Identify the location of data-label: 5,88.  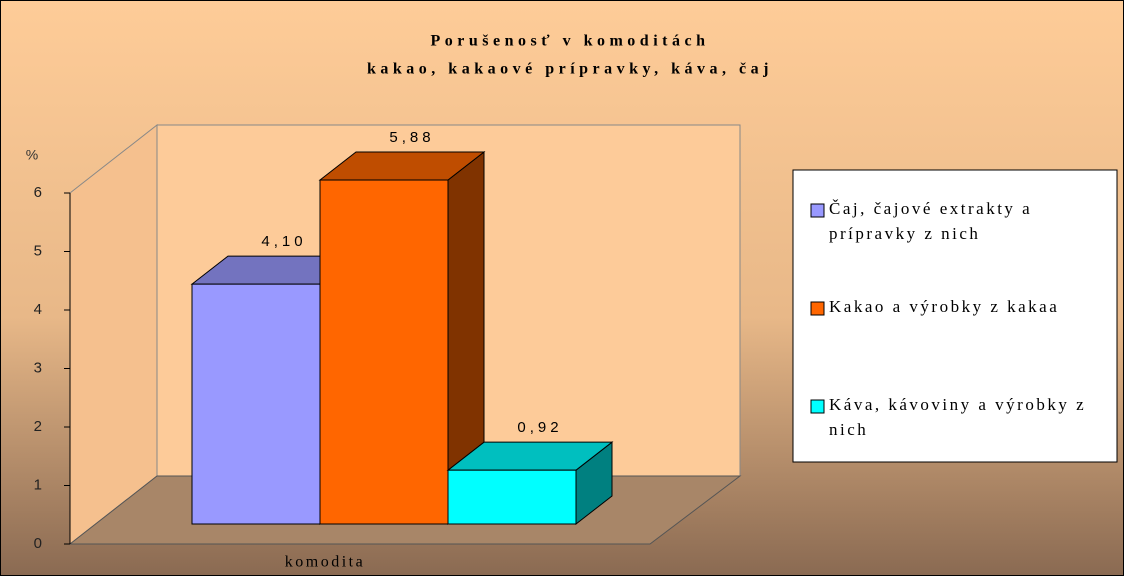
(411, 137).